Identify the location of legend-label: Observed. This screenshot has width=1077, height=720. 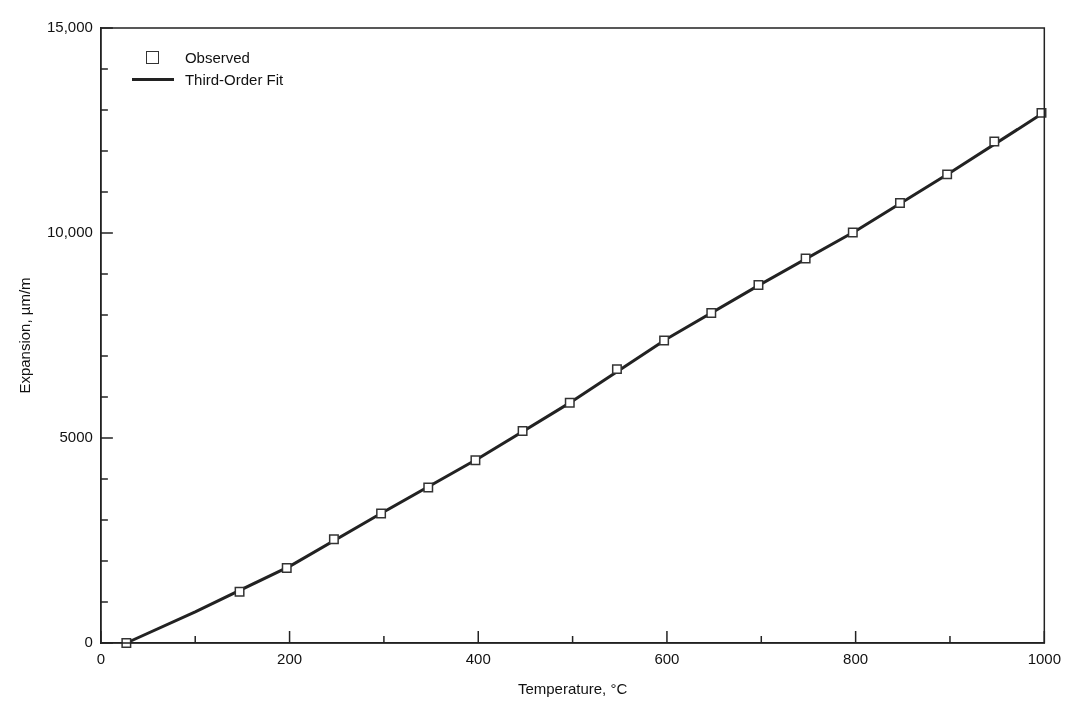
(217, 57).